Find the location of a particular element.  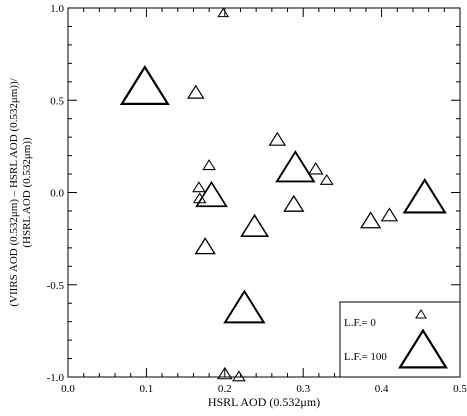

y-tick-label: 0.5 is located at coordinates (57, 101).